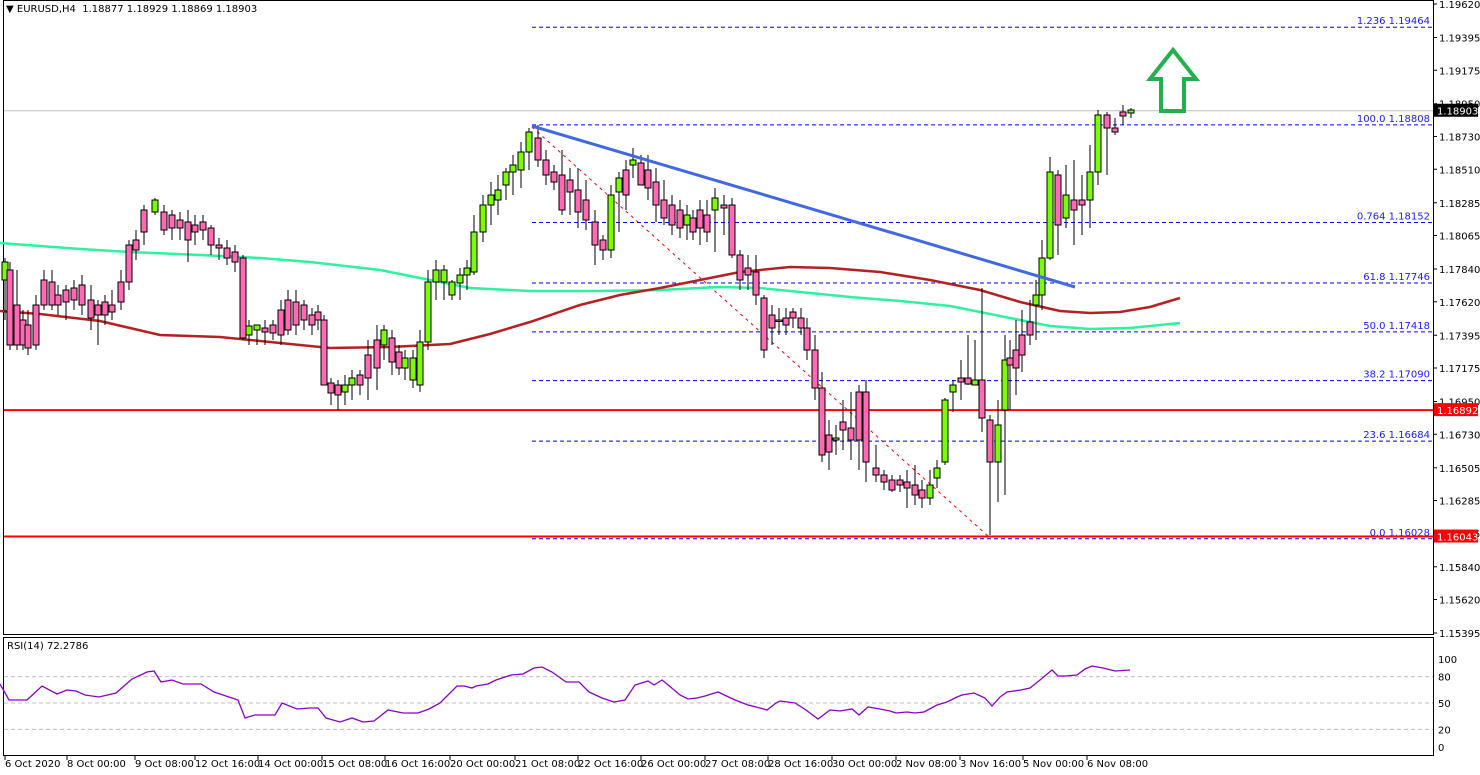 The width and height of the screenshot is (1480, 775). I want to click on fib-level-label: 0.764 1.18152, so click(1393, 217).